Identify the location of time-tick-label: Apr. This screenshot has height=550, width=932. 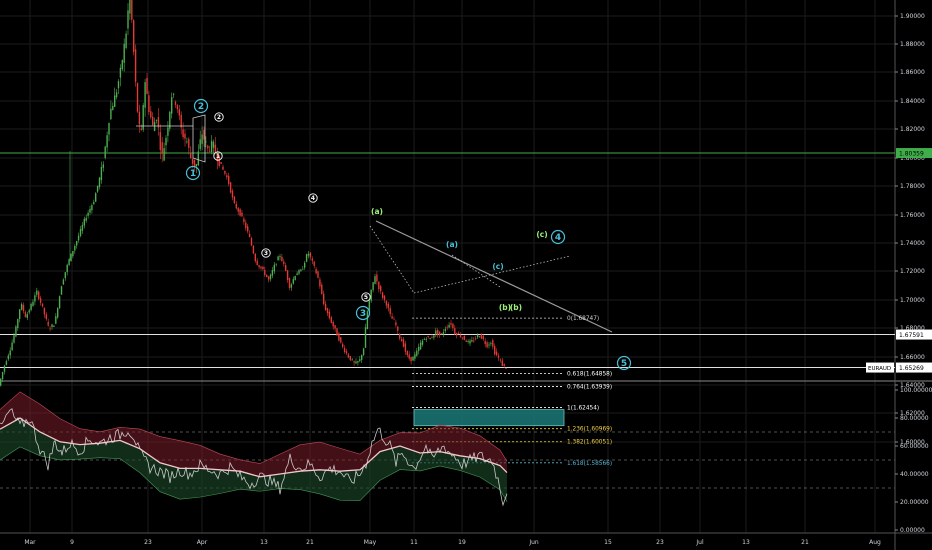
(202, 542).